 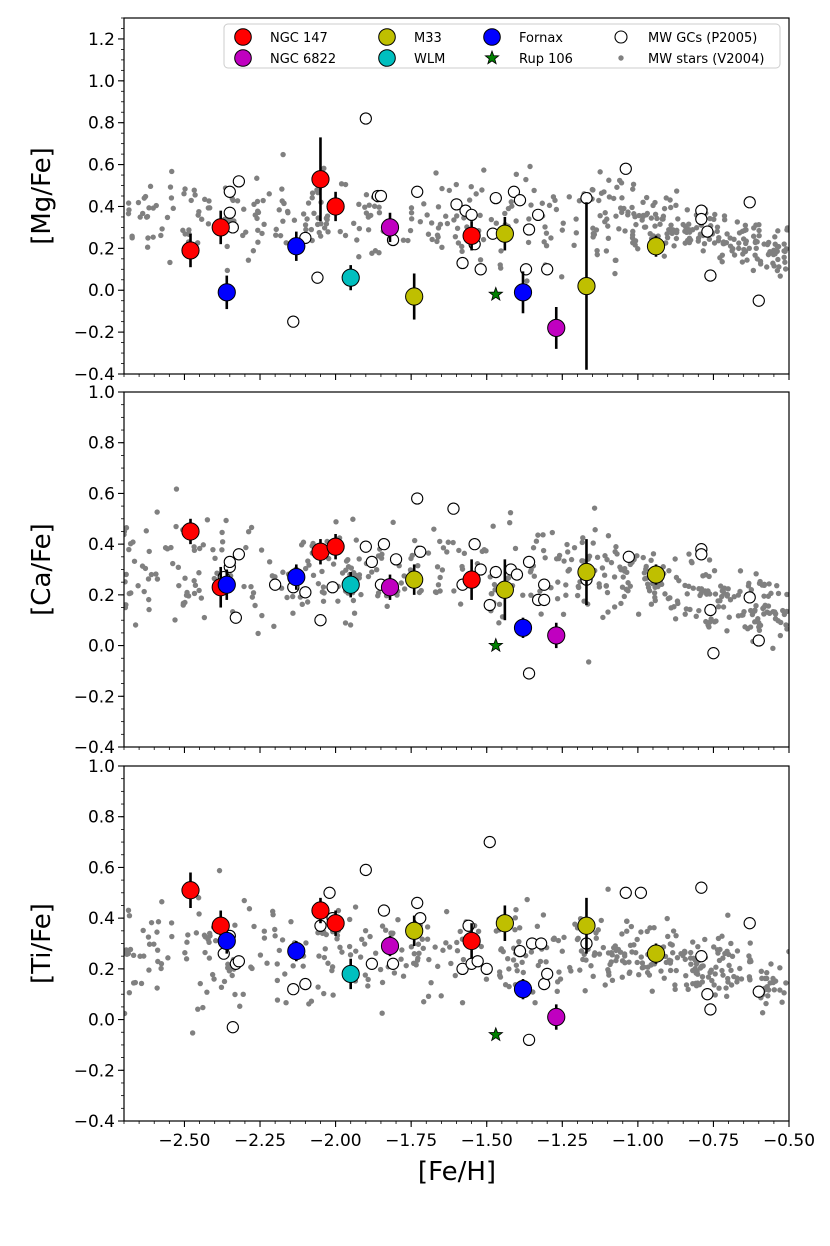 What do you see at coordinates (94, 375) in the screenshot?
I see `y-tick-label: −0.4` at bounding box center [94, 375].